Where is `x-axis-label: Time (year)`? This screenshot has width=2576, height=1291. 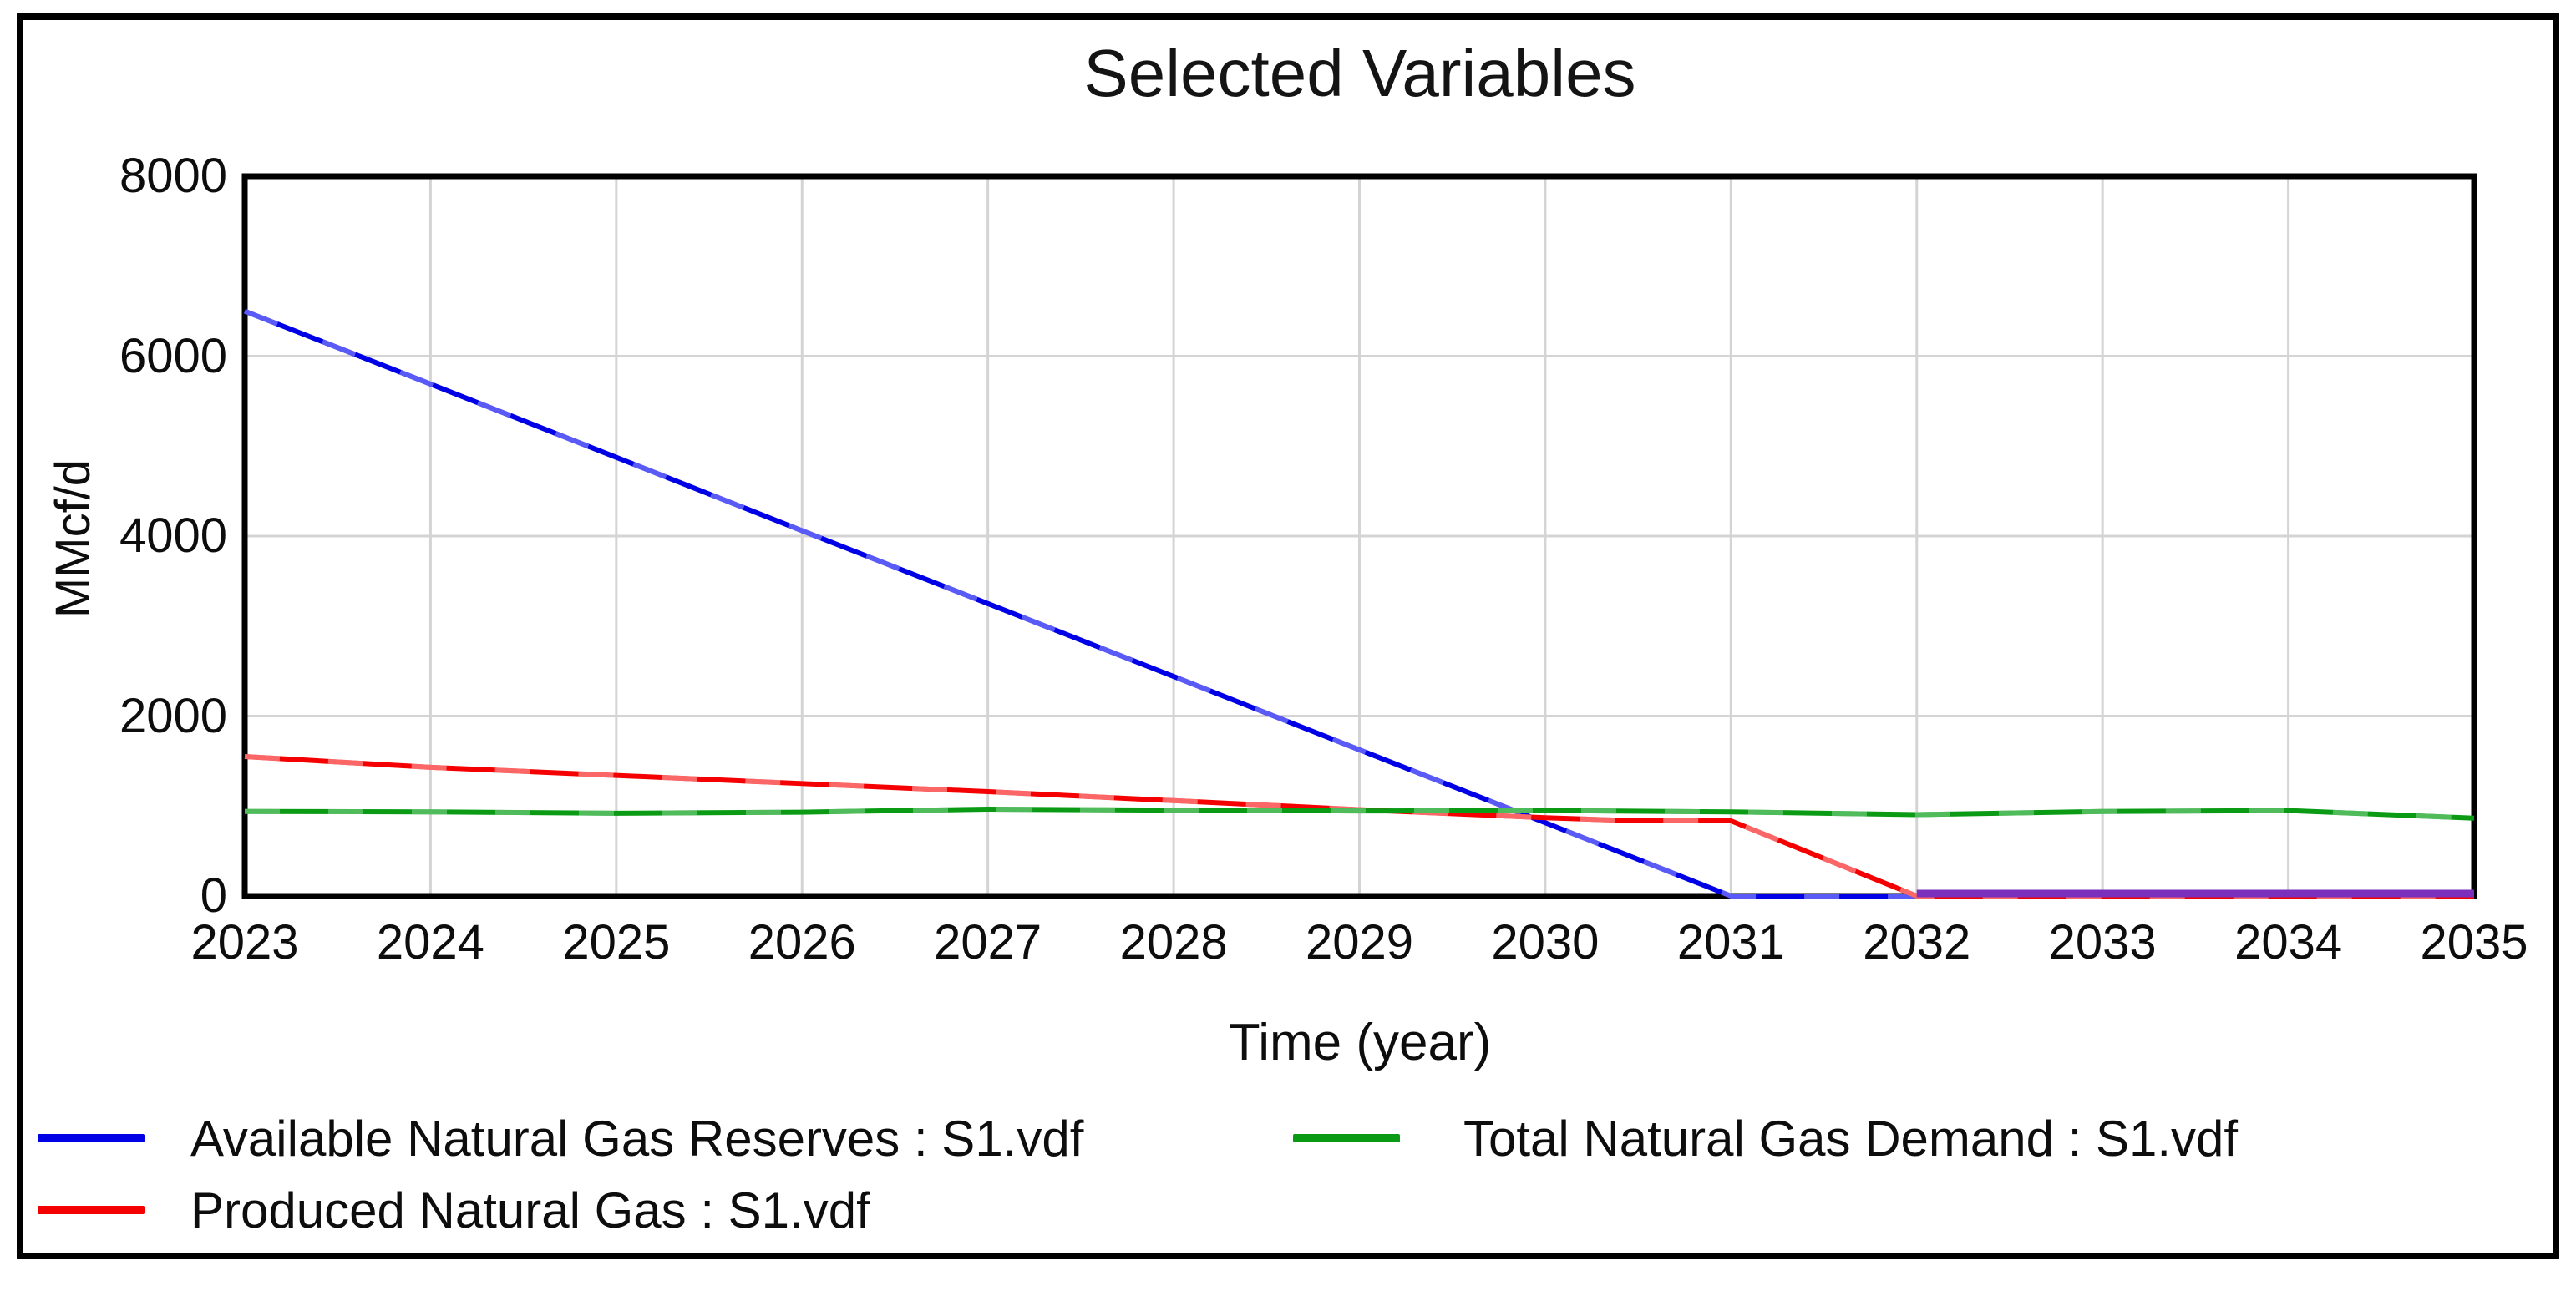
x-axis-label: Time (year) is located at coordinates (1360, 1042).